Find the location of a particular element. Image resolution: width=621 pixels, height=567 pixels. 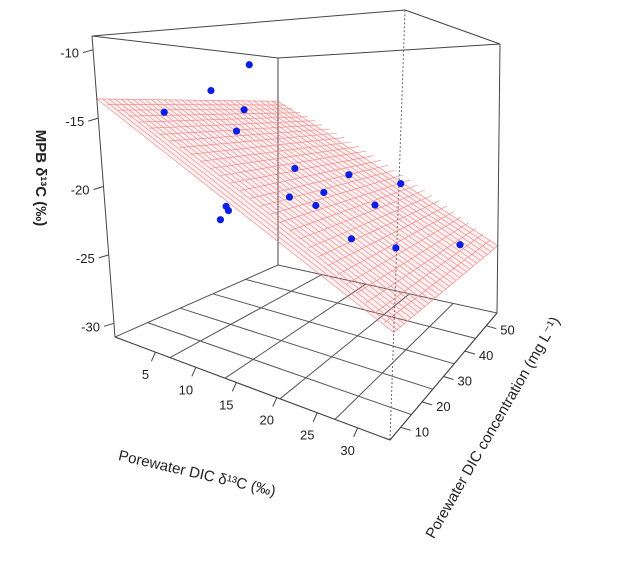

x-tick-label: 5 is located at coordinates (145, 374).